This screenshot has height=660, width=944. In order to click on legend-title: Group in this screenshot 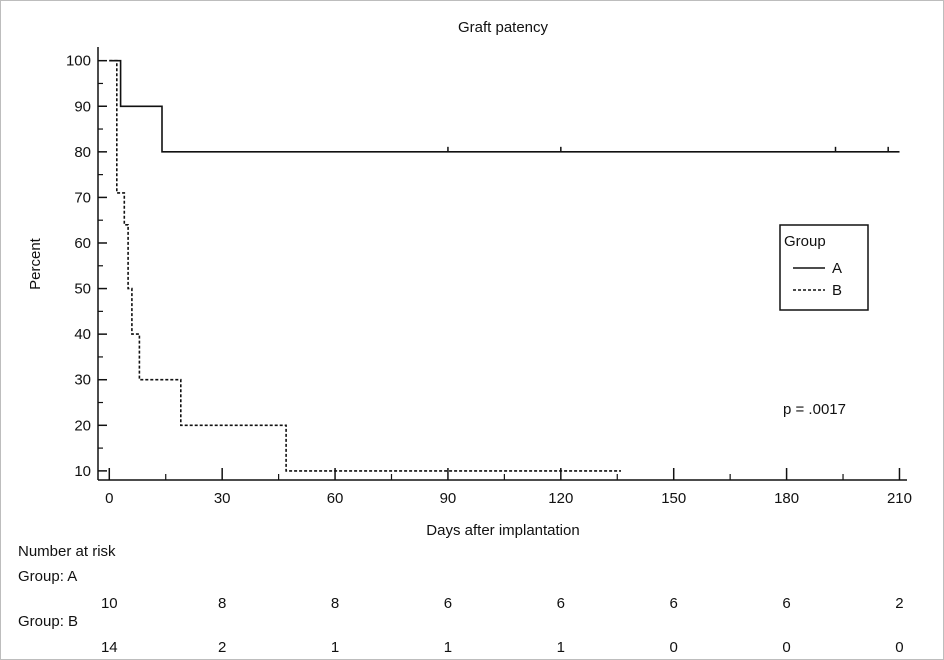, I will do `click(805, 241)`.